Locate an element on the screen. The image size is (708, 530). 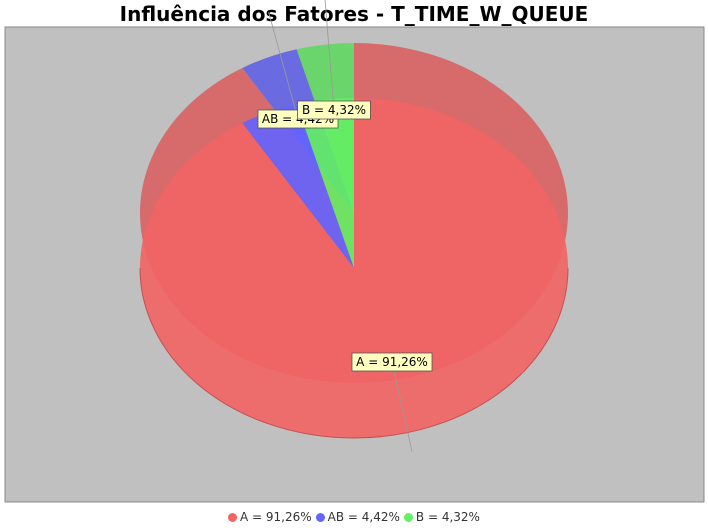
label-leader-a is located at coordinates (402, 406).